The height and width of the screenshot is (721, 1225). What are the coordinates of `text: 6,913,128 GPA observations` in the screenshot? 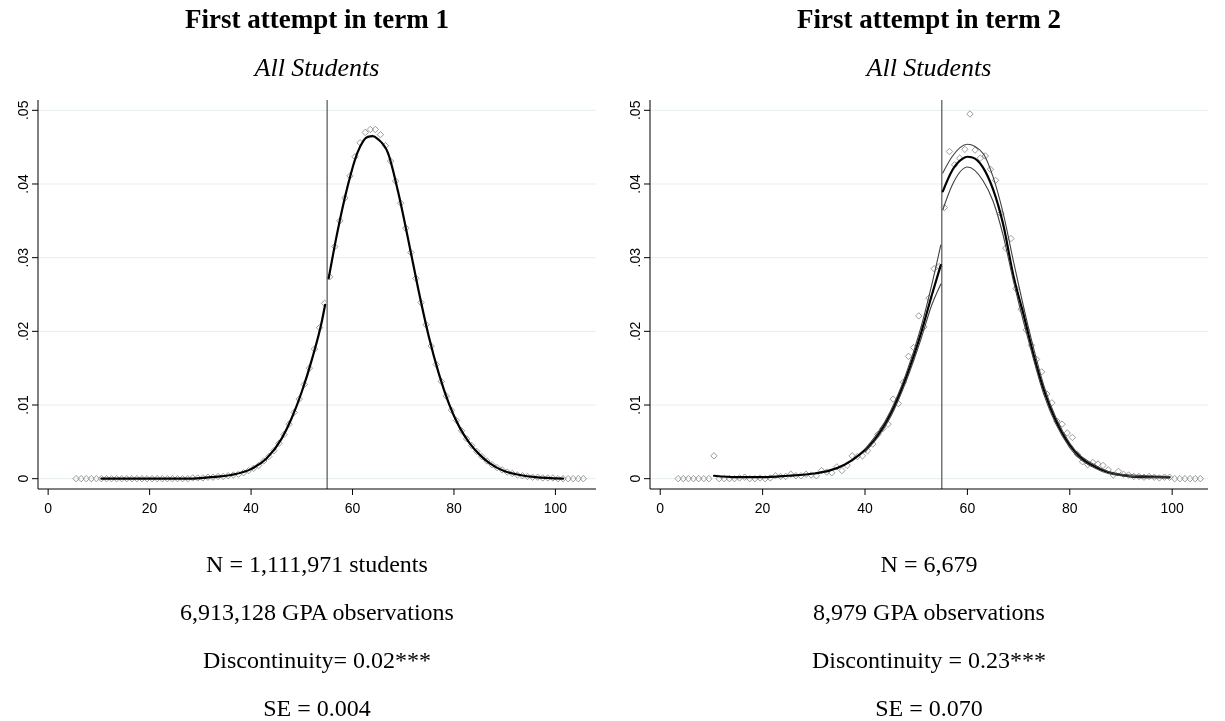 It's located at (317, 612).